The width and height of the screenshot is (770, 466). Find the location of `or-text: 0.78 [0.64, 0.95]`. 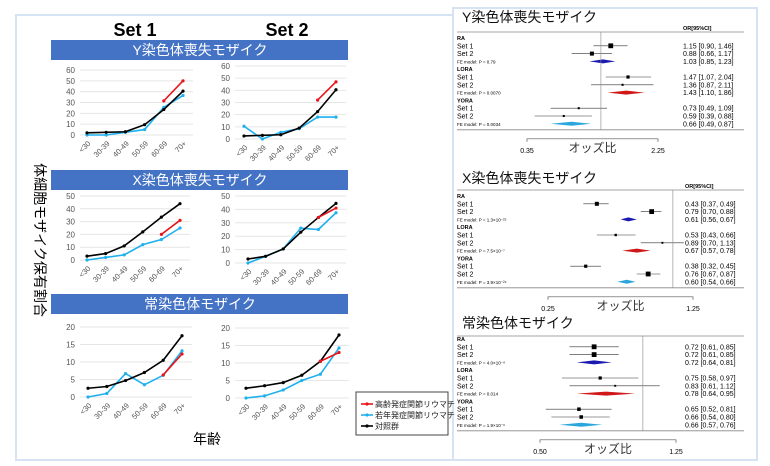

or-text: 0.78 [0.64, 0.95] is located at coordinates (710, 394).